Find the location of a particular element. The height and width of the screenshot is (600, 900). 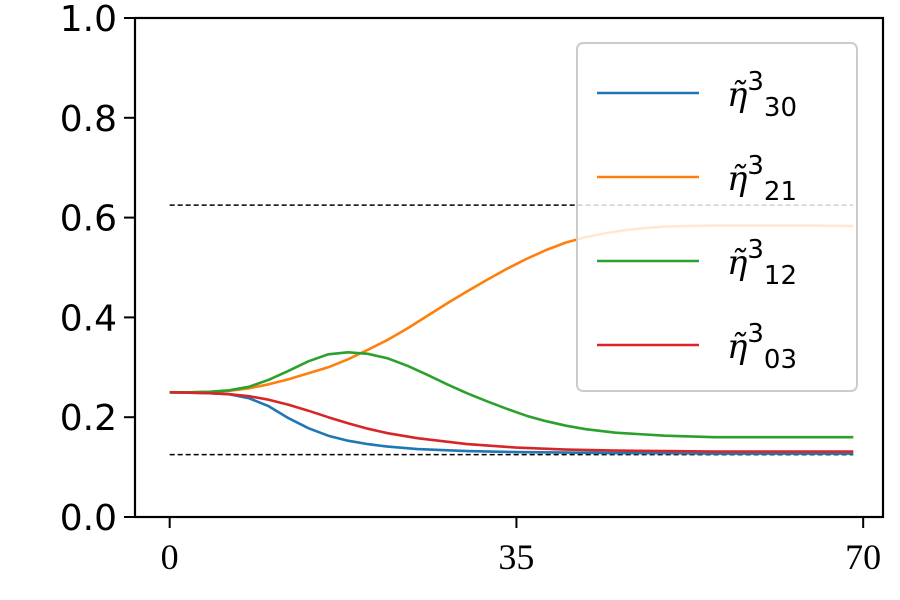

x-tick-label: 70 is located at coordinates (863, 557).